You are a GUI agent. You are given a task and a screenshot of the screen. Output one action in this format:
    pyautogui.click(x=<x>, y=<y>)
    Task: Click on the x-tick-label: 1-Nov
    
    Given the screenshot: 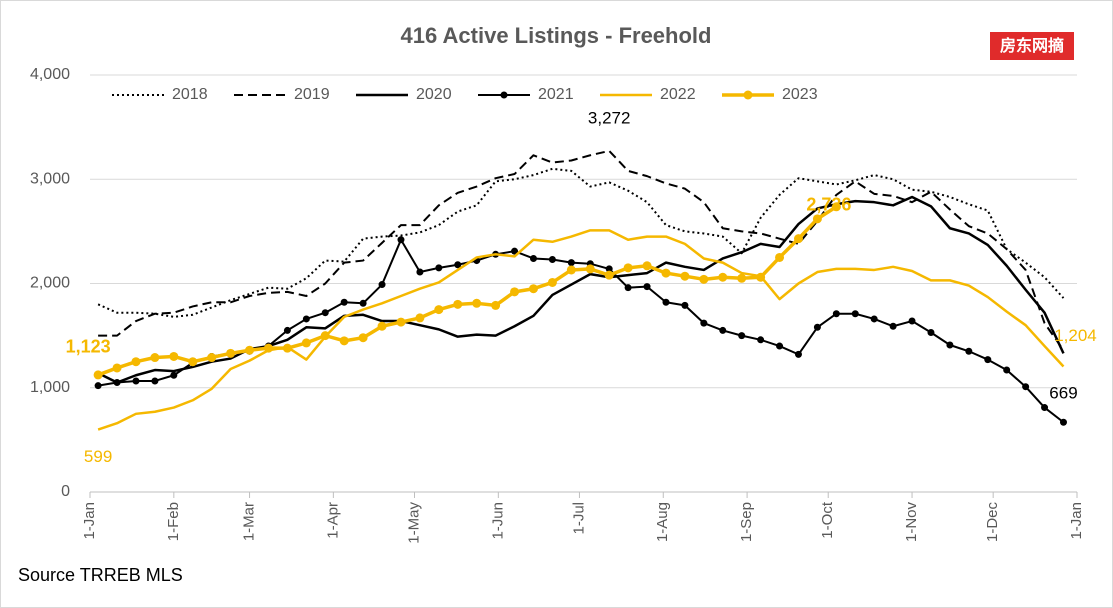 What is the action you would take?
    pyautogui.click(x=911, y=522)
    